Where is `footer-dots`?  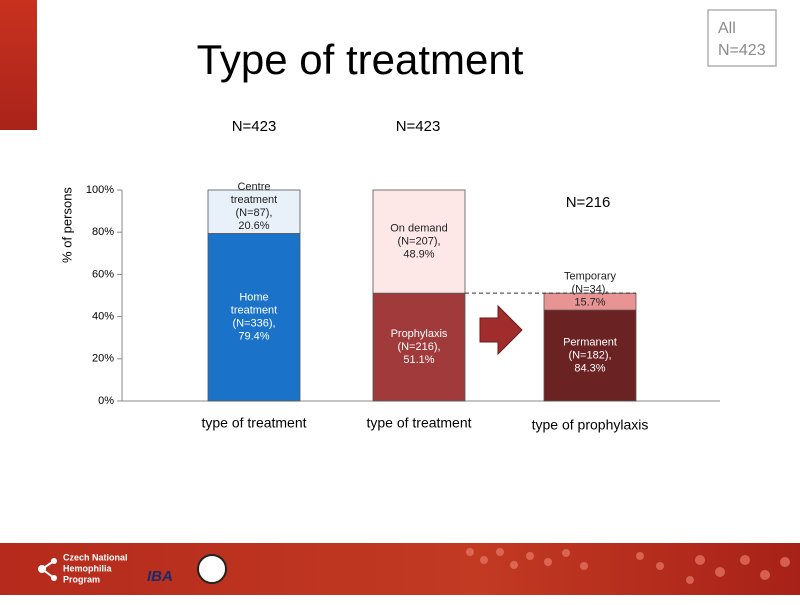
footer-dots is located at coordinates (628, 566).